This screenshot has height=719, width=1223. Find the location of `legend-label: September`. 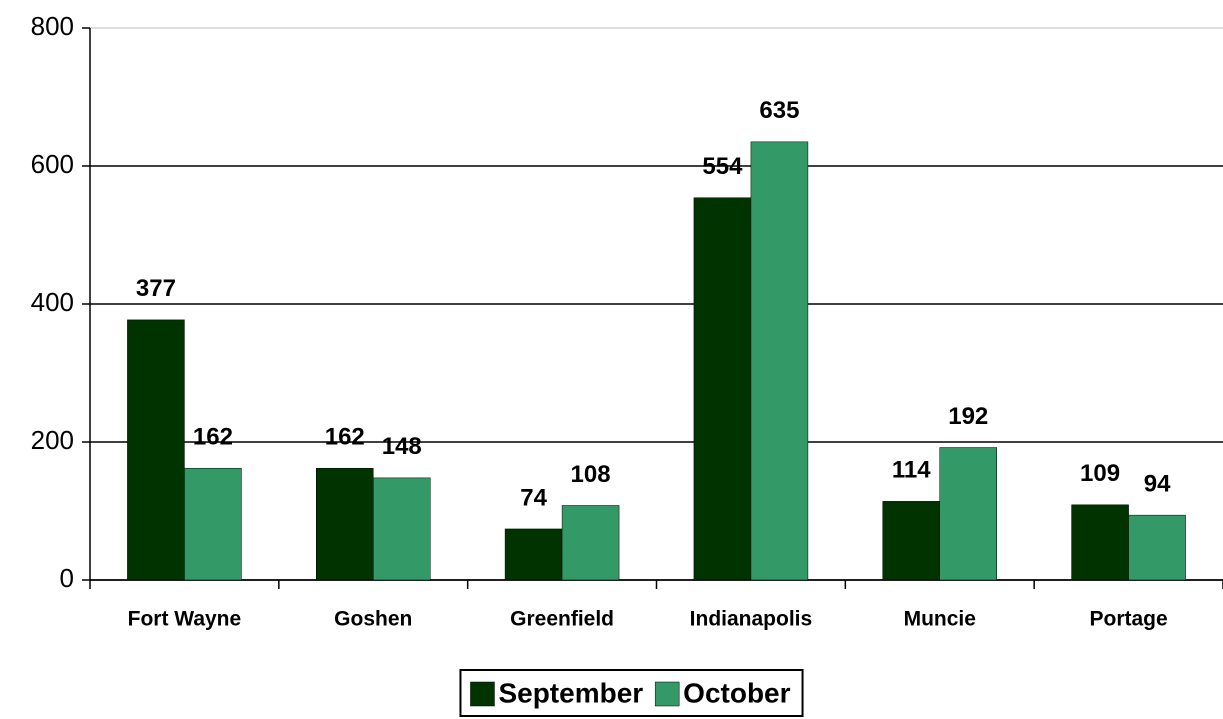

legend-label: September is located at coordinates (570, 692).